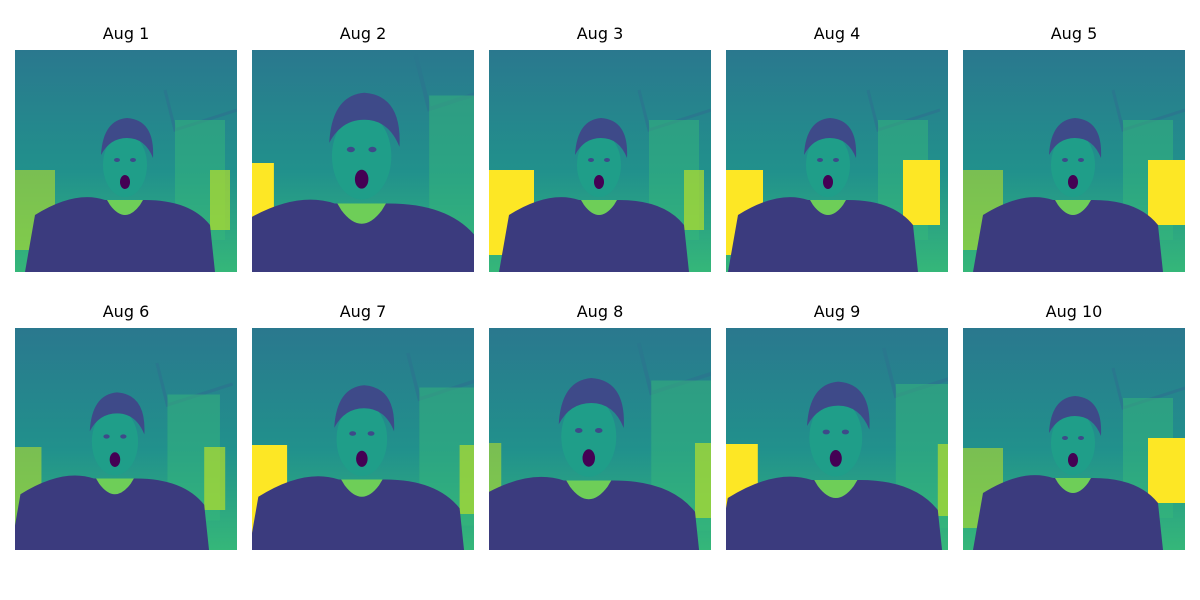 This screenshot has height=600, width=1200. I want to click on panel-title: Aug 8, so click(600, 311).